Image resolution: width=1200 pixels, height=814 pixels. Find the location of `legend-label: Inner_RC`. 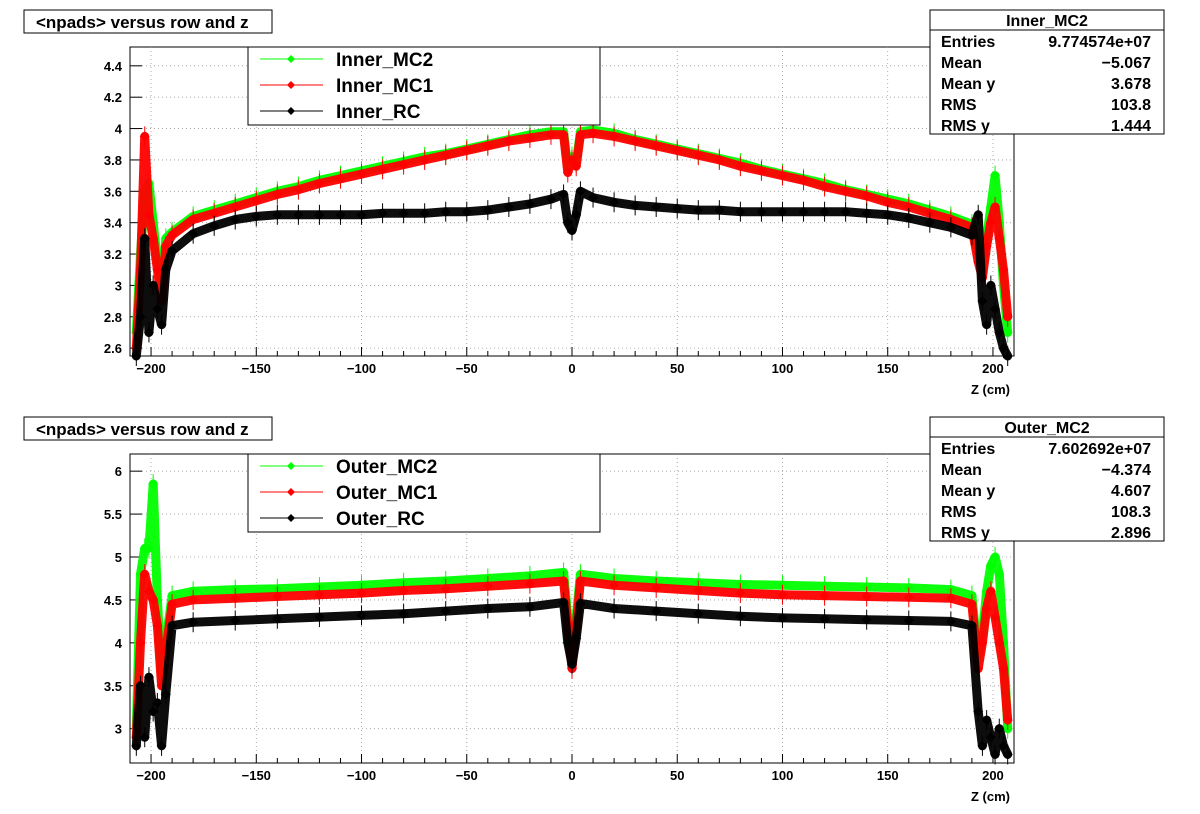

legend-label: Inner_RC is located at coordinates (378, 112).